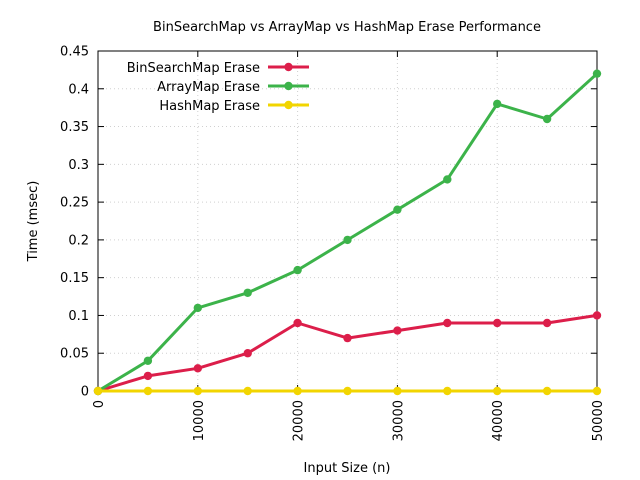  I want to click on y-tick-label: 0.45, so click(74, 52).